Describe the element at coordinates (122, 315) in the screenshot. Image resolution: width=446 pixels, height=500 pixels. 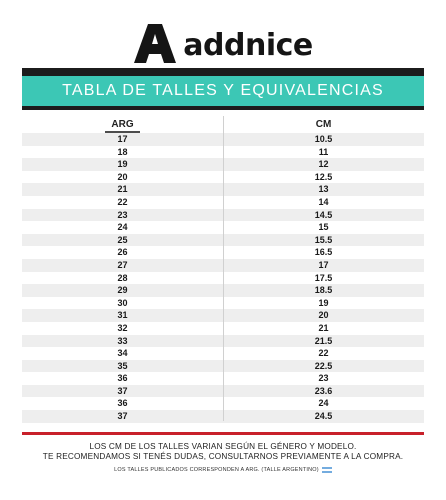
I see `cell-arg: 31` at that location.